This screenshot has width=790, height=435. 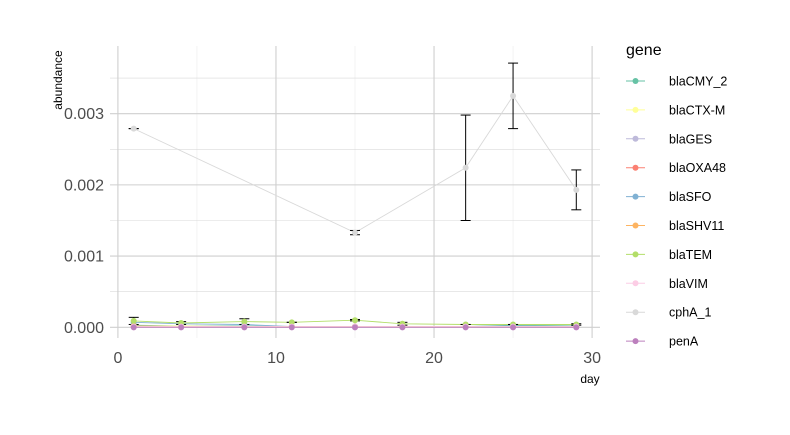 What do you see at coordinates (84, 328) in the screenshot?
I see `y-tick-label: 0.000` at bounding box center [84, 328].